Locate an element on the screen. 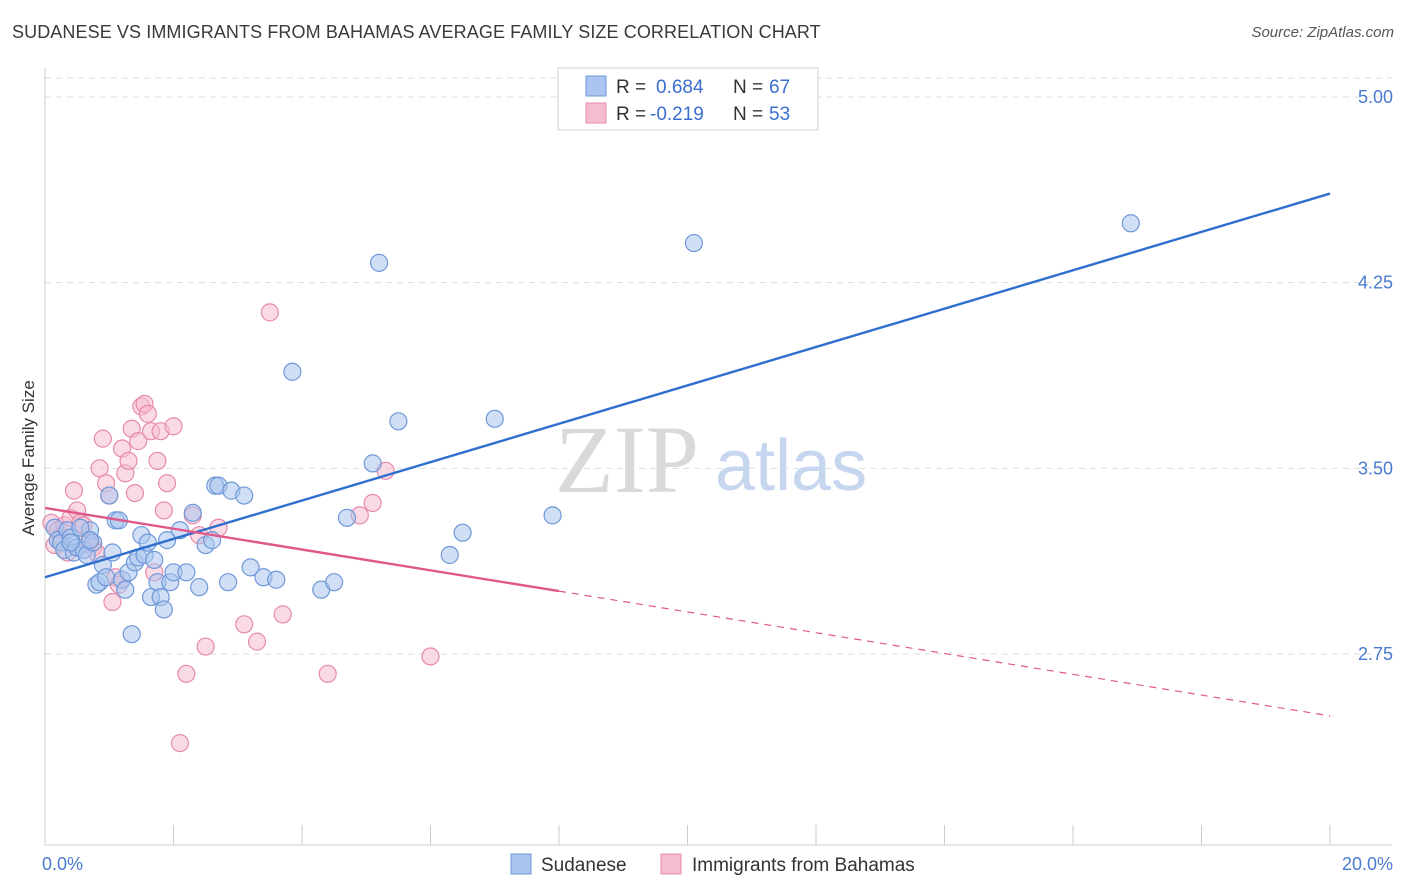 This screenshot has width=1406, height=892. series-bahamas-points is located at coordinates (241, 528).